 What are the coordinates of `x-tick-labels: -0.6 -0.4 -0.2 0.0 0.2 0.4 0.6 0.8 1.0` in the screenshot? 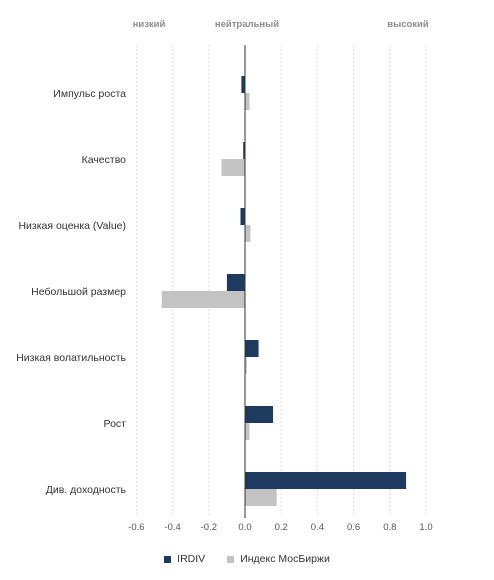 It's located at (280, 527).